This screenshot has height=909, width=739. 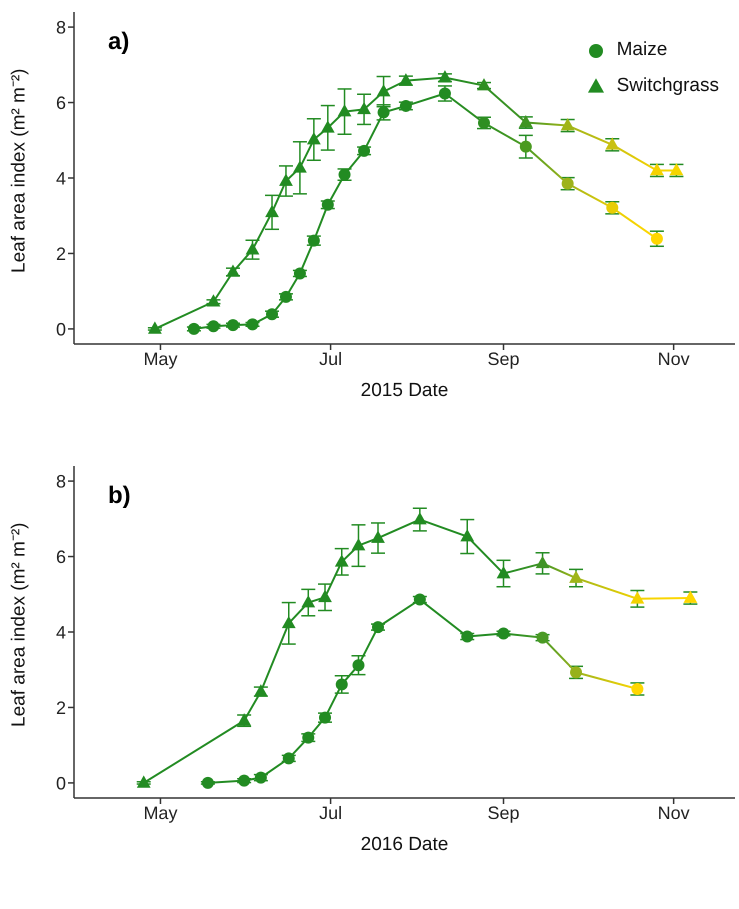 What do you see at coordinates (119, 496) in the screenshot?
I see `text: b)` at bounding box center [119, 496].